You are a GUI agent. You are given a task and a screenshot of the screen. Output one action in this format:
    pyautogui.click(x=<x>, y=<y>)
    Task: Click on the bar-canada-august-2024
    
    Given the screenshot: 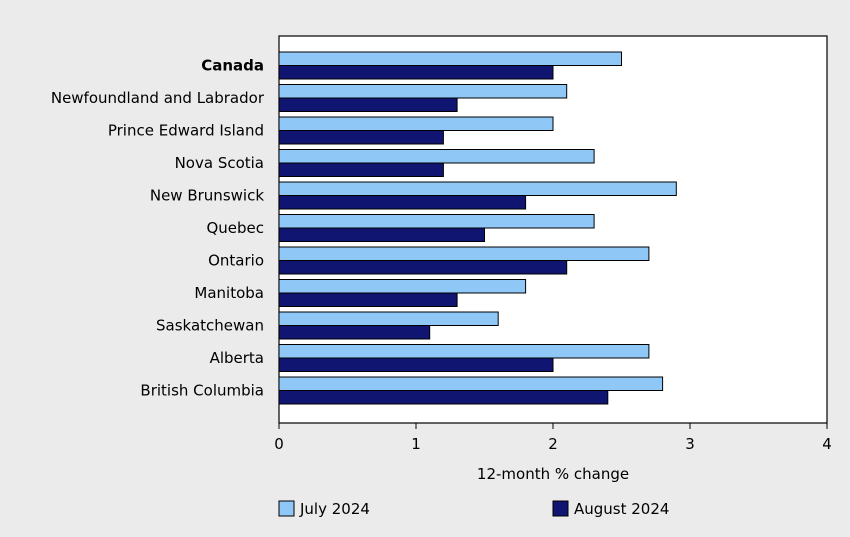 What is the action you would take?
    pyautogui.click(x=416, y=72)
    